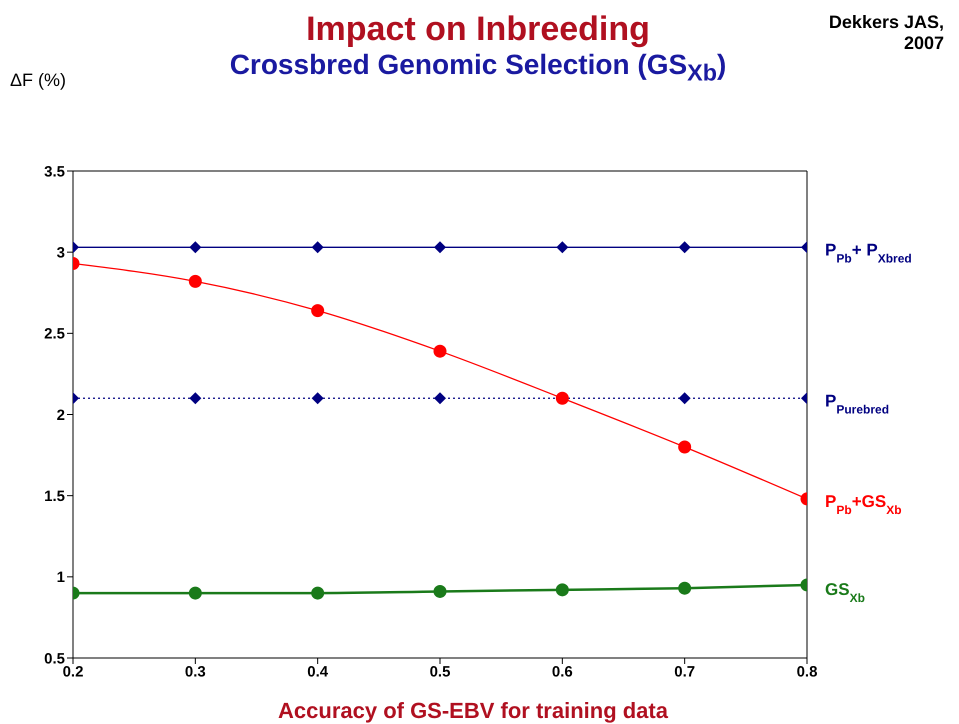  What do you see at coordinates (73, 672) in the screenshot?
I see `x-tick-label: 0.2` at bounding box center [73, 672].